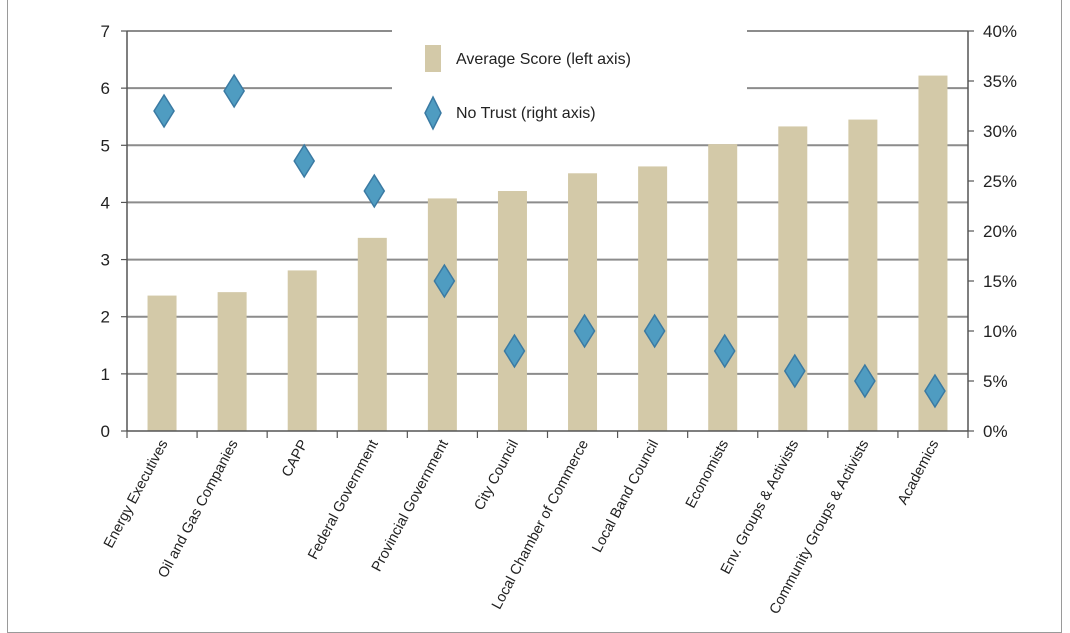  What do you see at coordinates (918, 472) in the screenshot?
I see `category-label: Academics` at bounding box center [918, 472].